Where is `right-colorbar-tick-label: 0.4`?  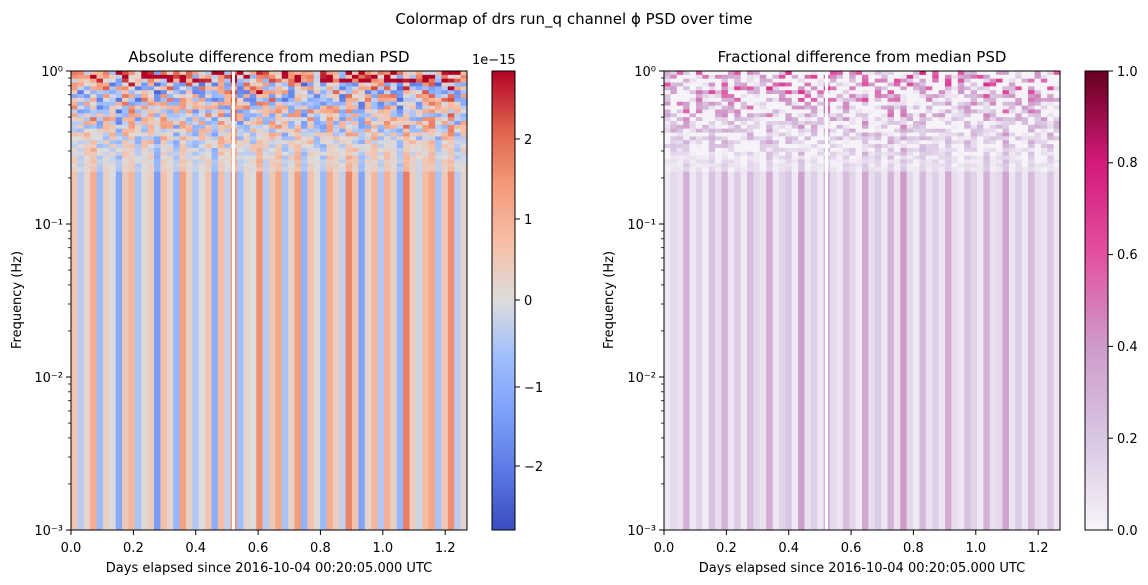
right-colorbar-tick-label: 0.4 is located at coordinates (1127, 347).